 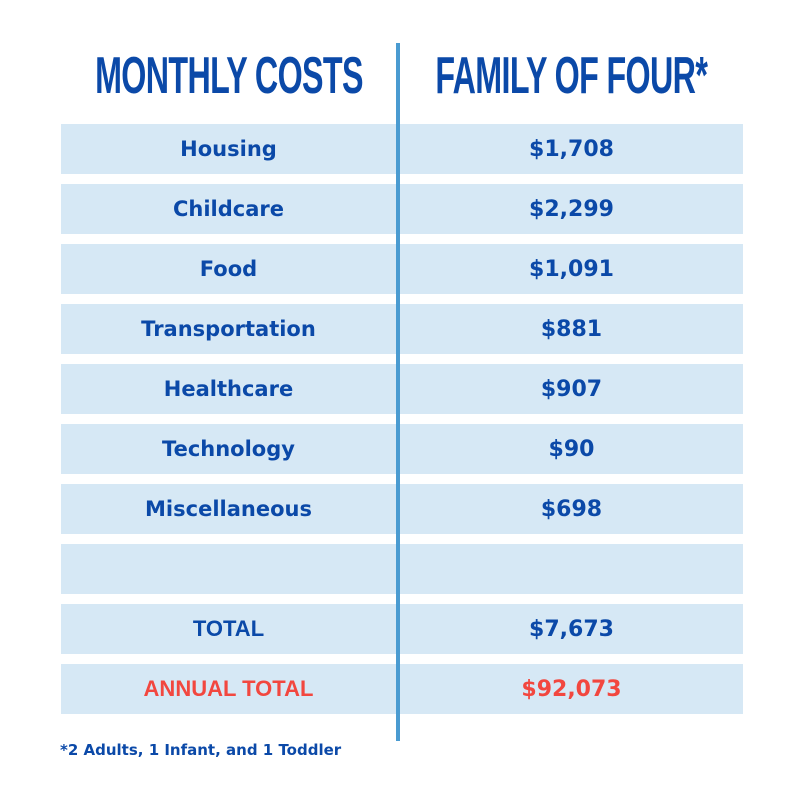 What do you see at coordinates (402, 509) in the screenshot?
I see `table-row-miscellaneous: Miscellaneous $698` at bounding box center [402, 509].